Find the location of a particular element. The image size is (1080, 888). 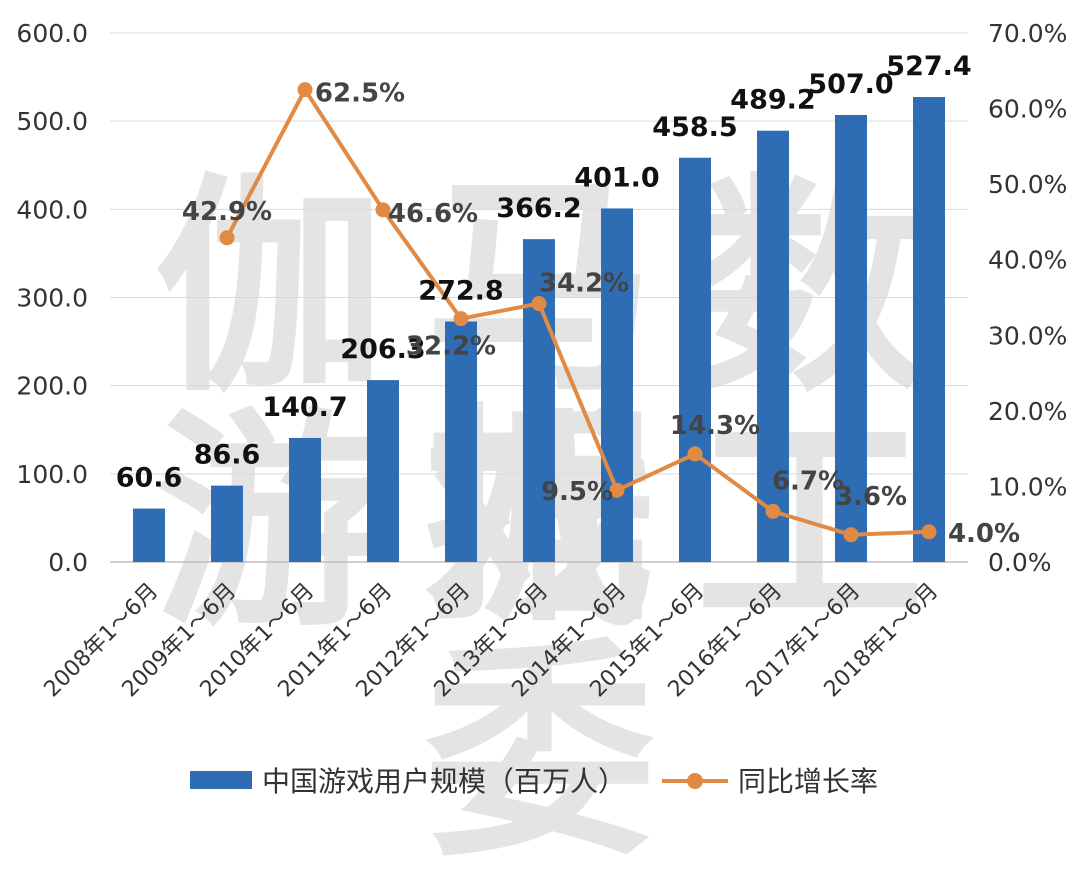

bar-value-label: 527.4 is located at coordinates (928, 66).